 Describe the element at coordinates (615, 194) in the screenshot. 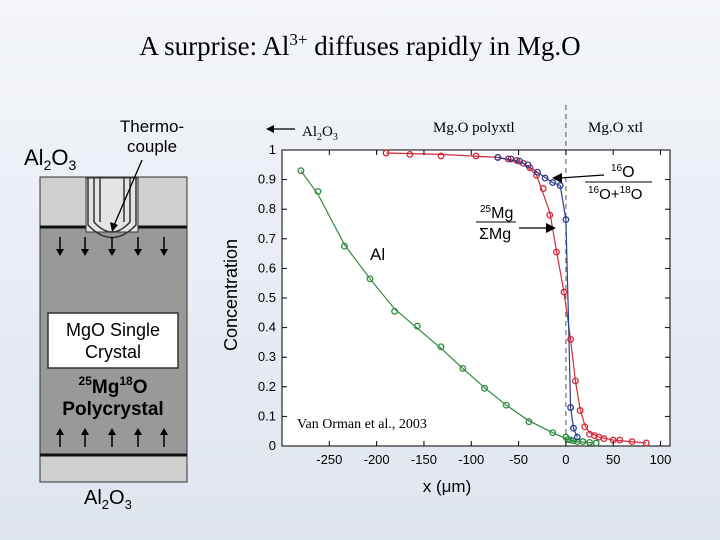

I see `o-ratio-denominator: 16O+18O` at that location.